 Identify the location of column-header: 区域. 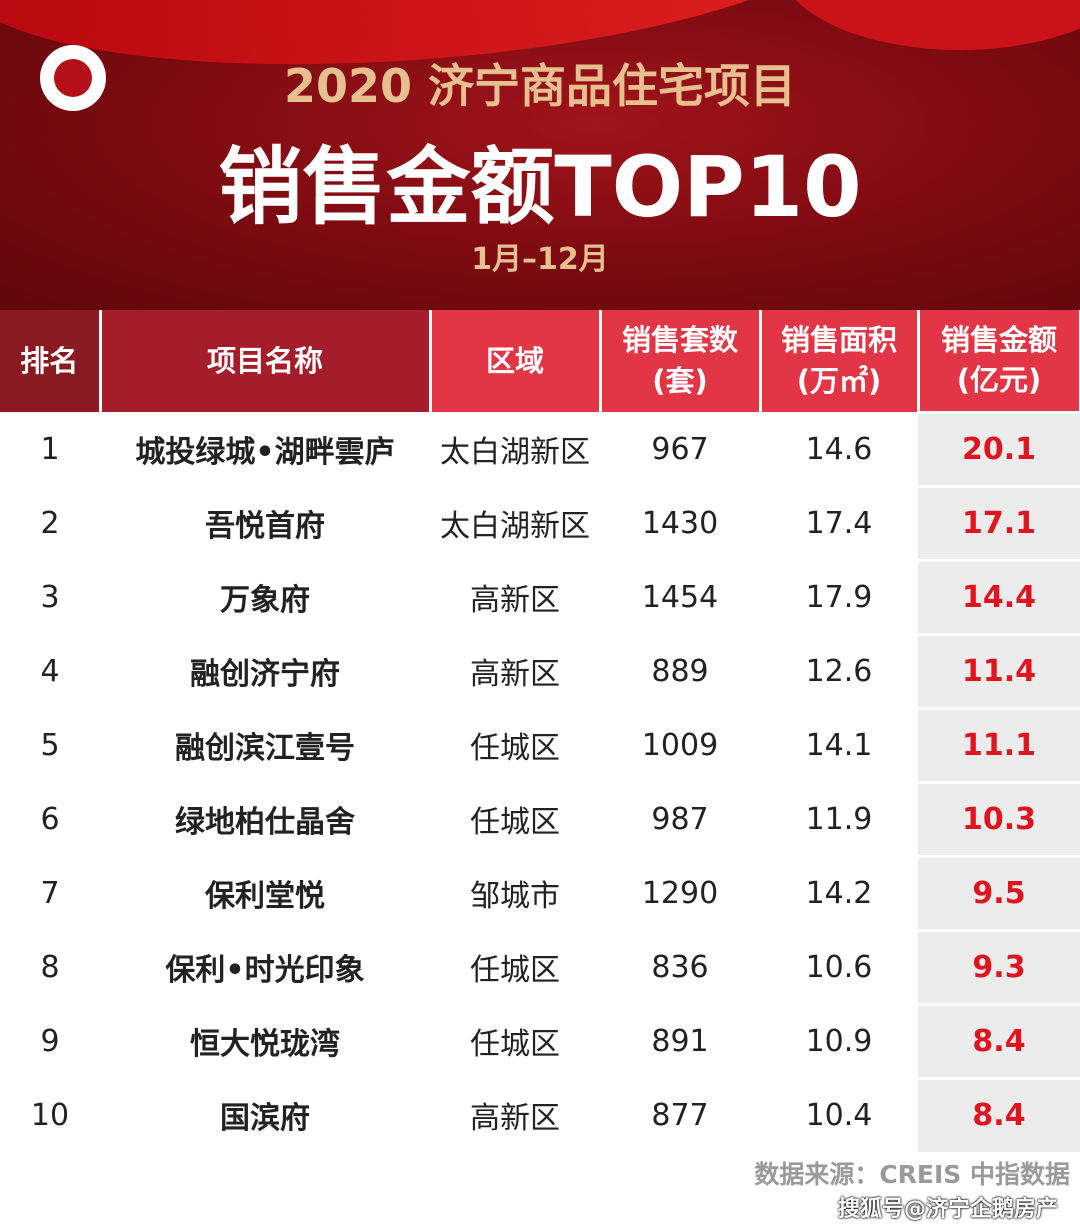
(516, 361).